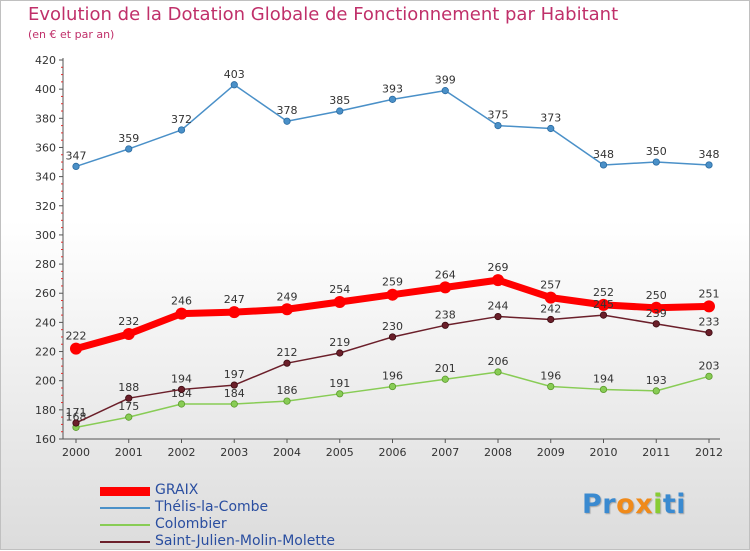 This screenshot has width=750, height=551. What do you see at coordinates (339, 383) in the screenshot?
I see `data-label: 191` at bounding box center [339, 383].